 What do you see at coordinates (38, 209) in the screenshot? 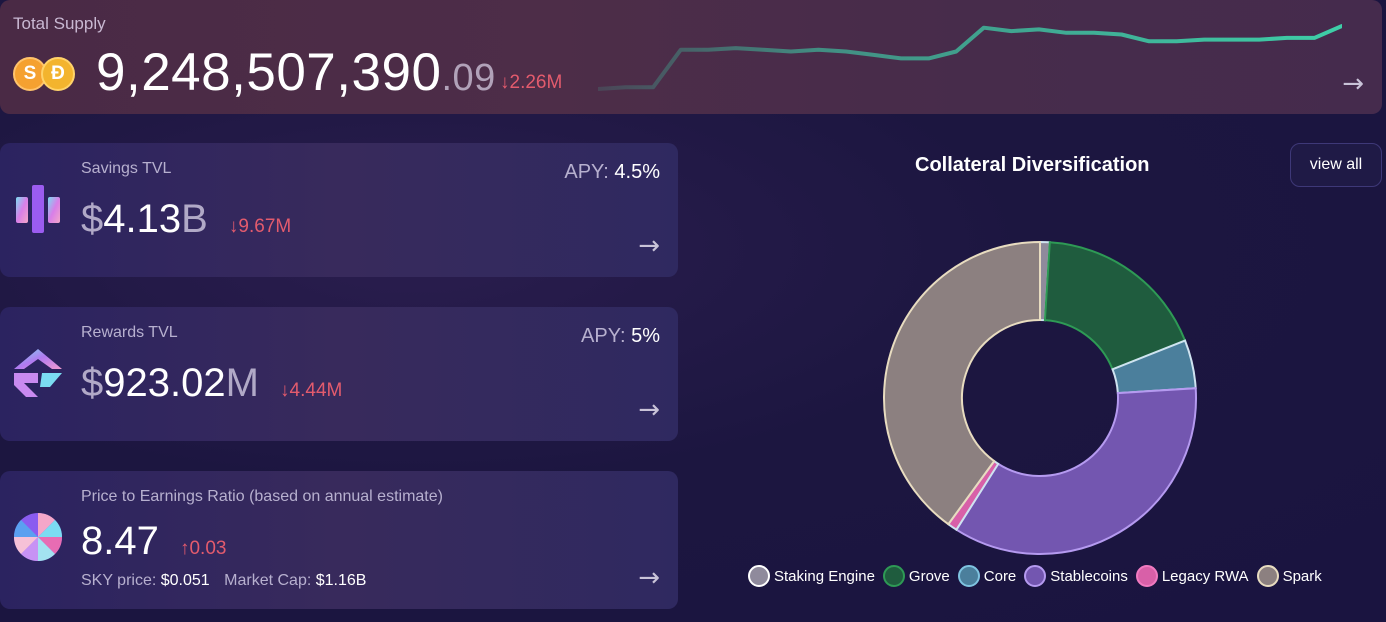
I see `savings-icon` at bounding box center [38, 209].